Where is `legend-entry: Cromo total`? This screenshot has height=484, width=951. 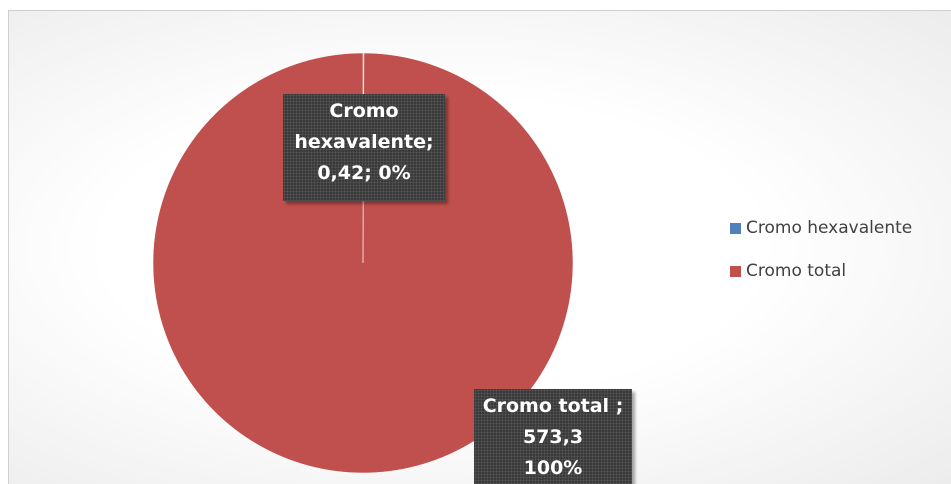 legend-entry: Cromo total is located at coordinates (788, 271).